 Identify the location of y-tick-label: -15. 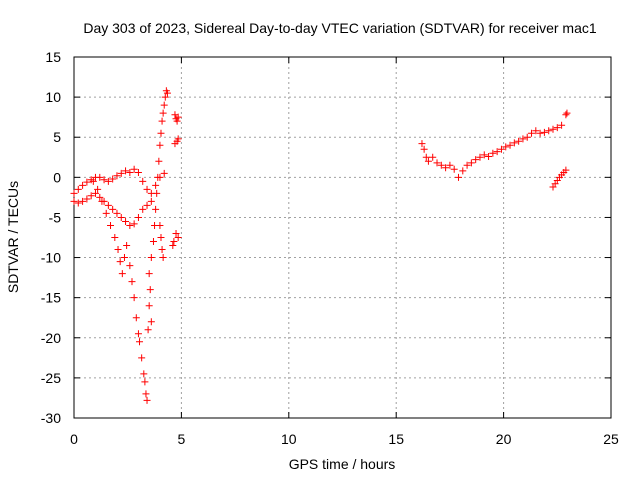
(51, 298).